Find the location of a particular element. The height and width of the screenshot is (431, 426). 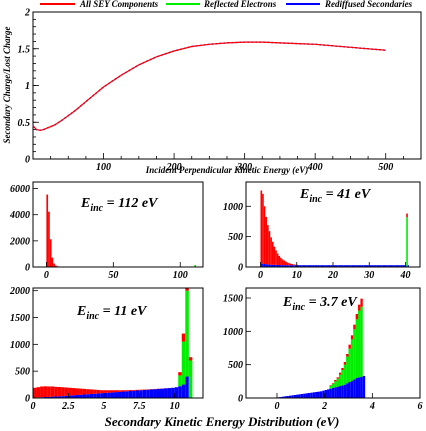

panel-x-tick-label: 10 is located at coordinates (297, 275).